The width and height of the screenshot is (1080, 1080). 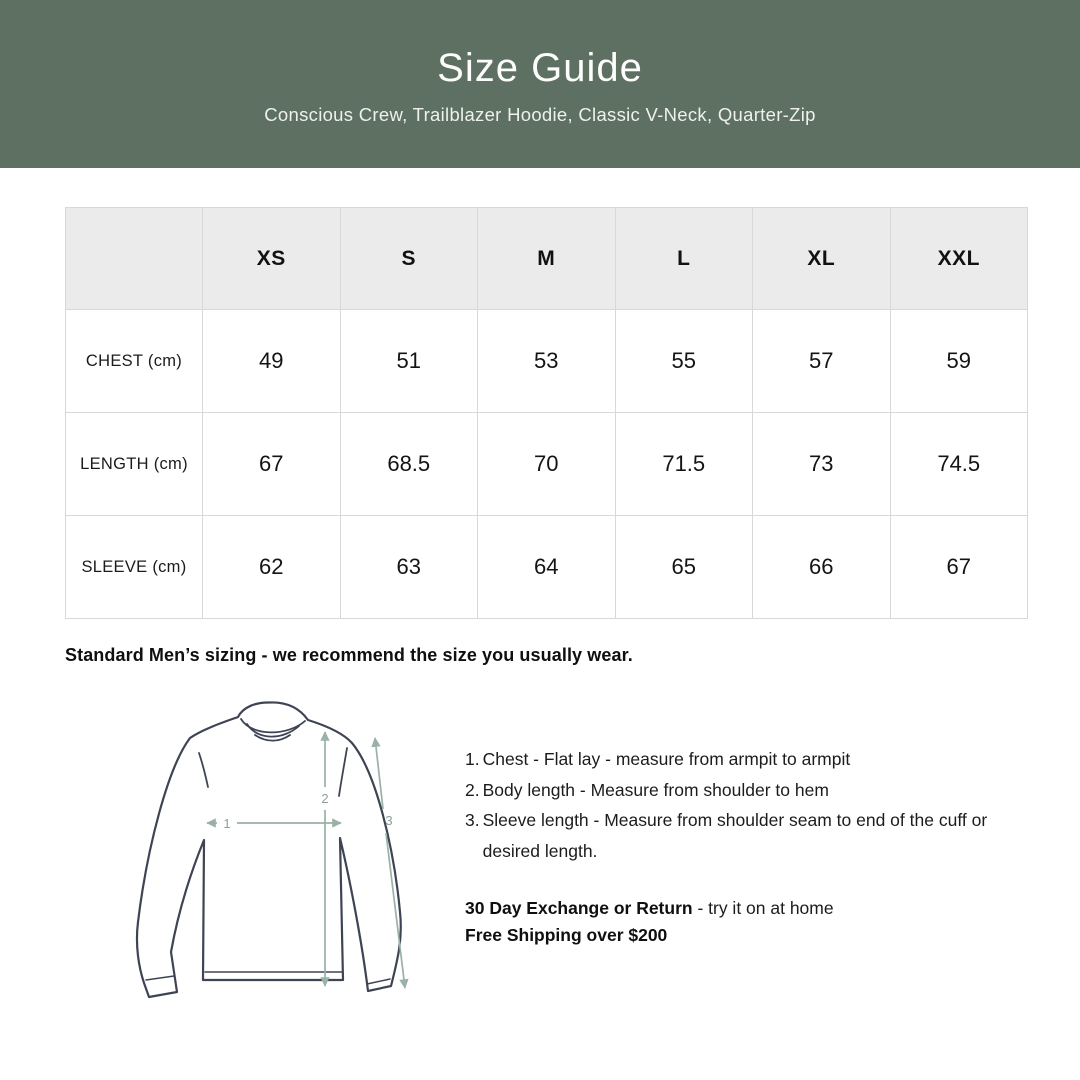 I want to click on row-label-length: LENGTH (cm), so click(x=134, y=464).